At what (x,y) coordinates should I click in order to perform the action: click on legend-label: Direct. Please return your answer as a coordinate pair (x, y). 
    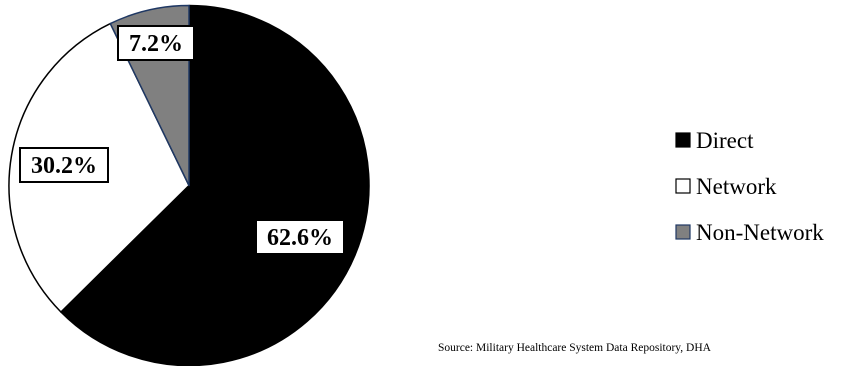
    Looking at the image, I should click on (725, 140).